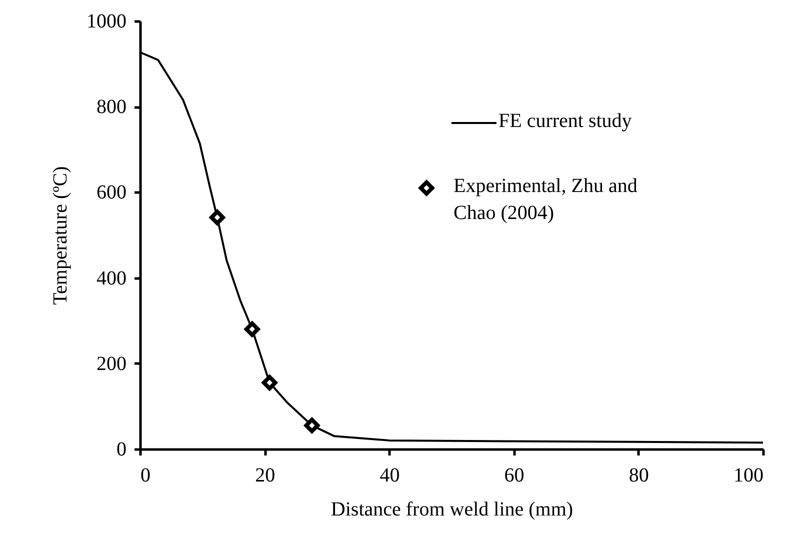  Describe the element at coordinates (61, 235) in the screenshot. I see `y-axis-title: Temperature (ºC)` at that location.